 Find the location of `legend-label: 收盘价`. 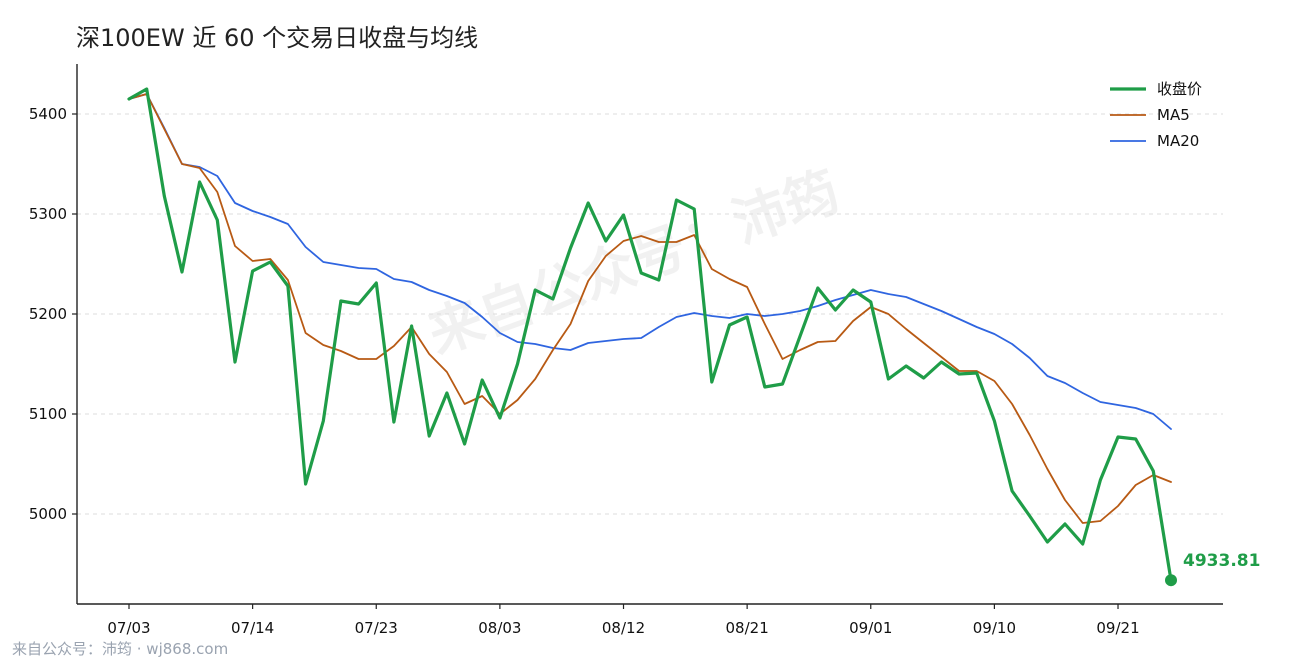

legend-label: 收盘价 is located at coordinates (1179, 89).